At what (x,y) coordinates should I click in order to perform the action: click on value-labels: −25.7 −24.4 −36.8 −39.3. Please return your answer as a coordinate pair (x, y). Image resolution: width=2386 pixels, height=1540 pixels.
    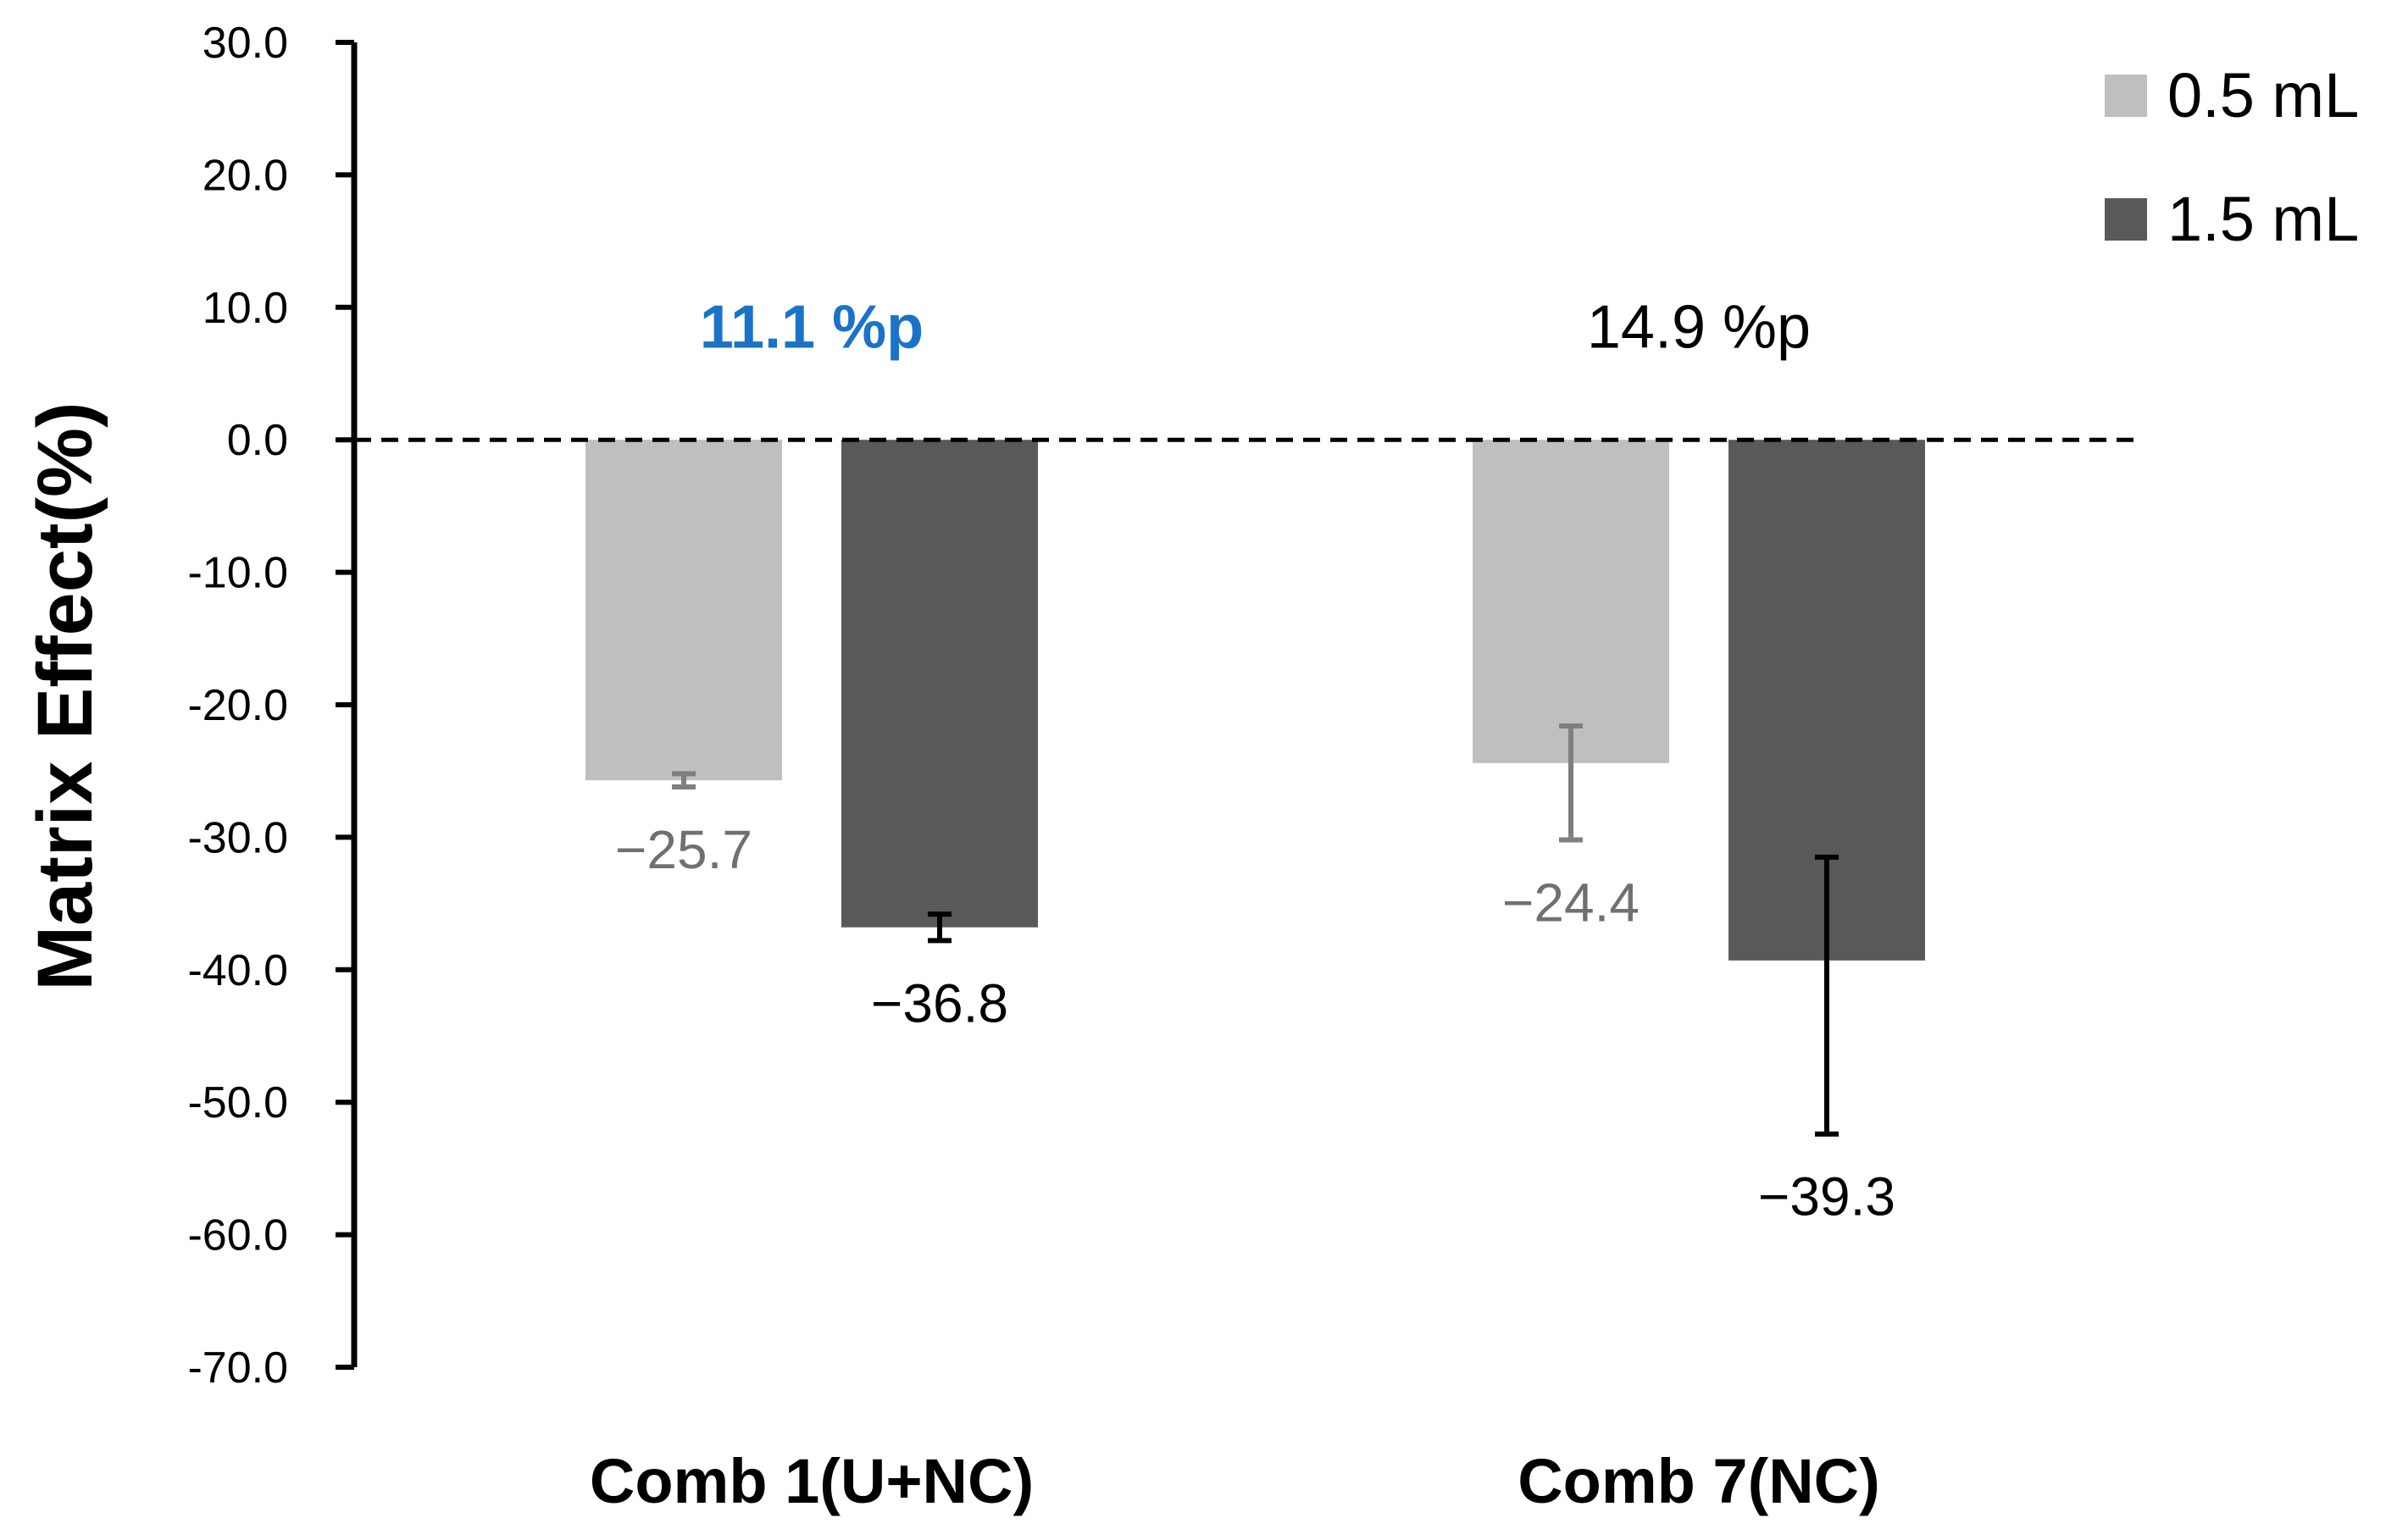
    Looking at the image, I should click on (1255, 1023).